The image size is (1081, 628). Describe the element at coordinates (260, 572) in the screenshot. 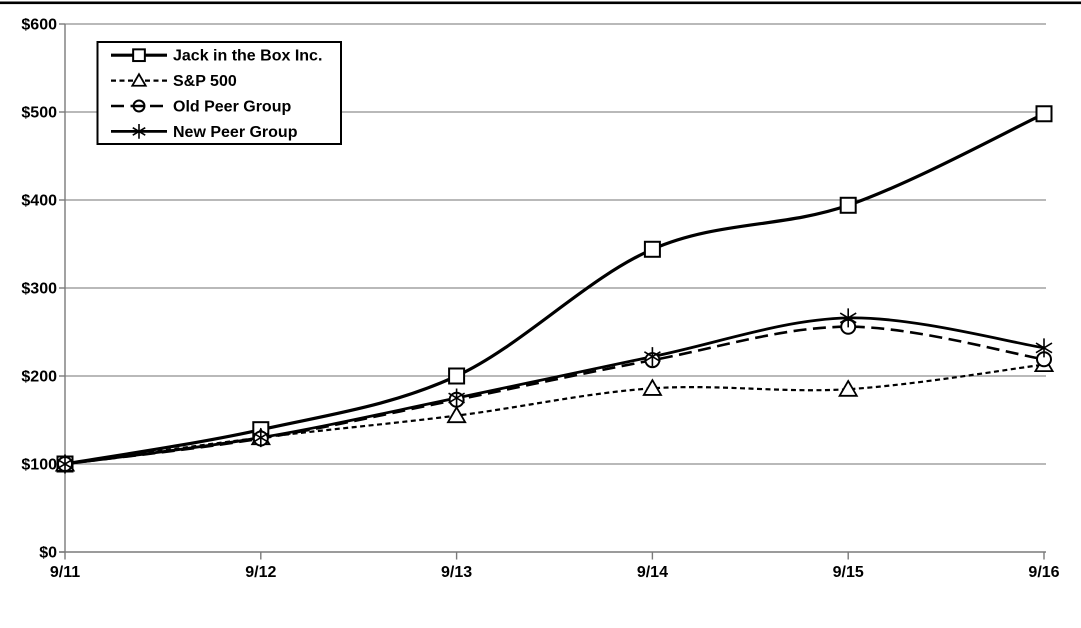

I see `x-tick-label-1: 9/12` at that location.